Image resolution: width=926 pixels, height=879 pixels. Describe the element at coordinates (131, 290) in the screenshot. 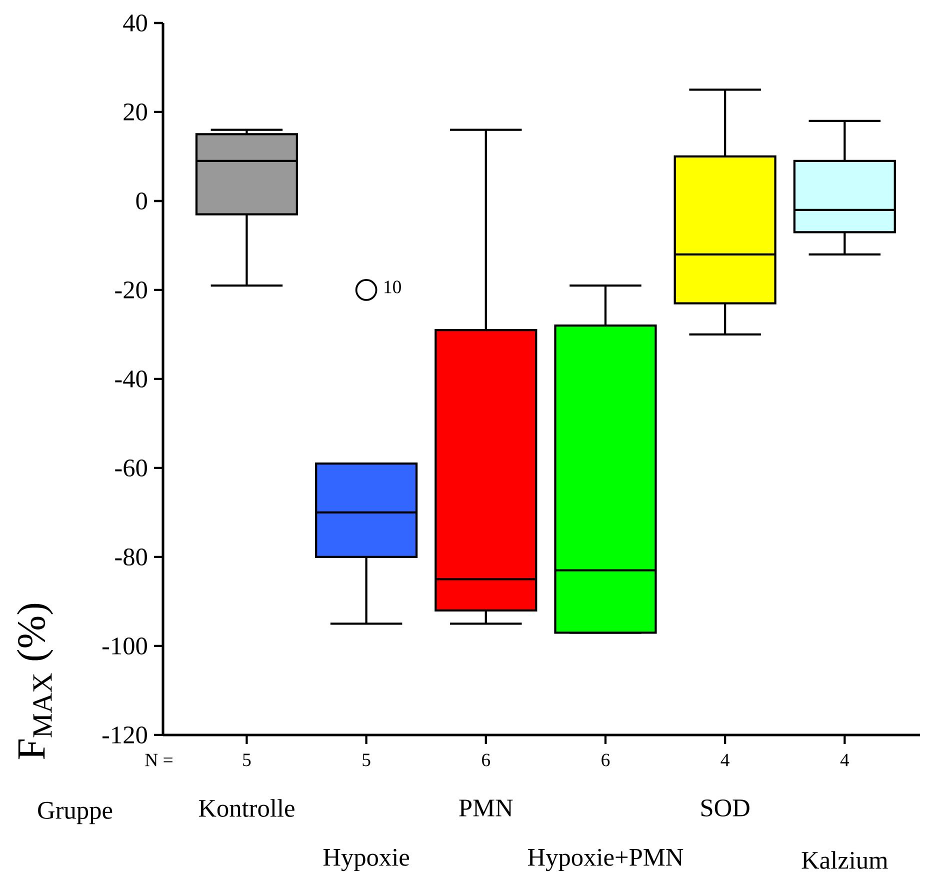

I see `y-tick-label: -20` at that location.